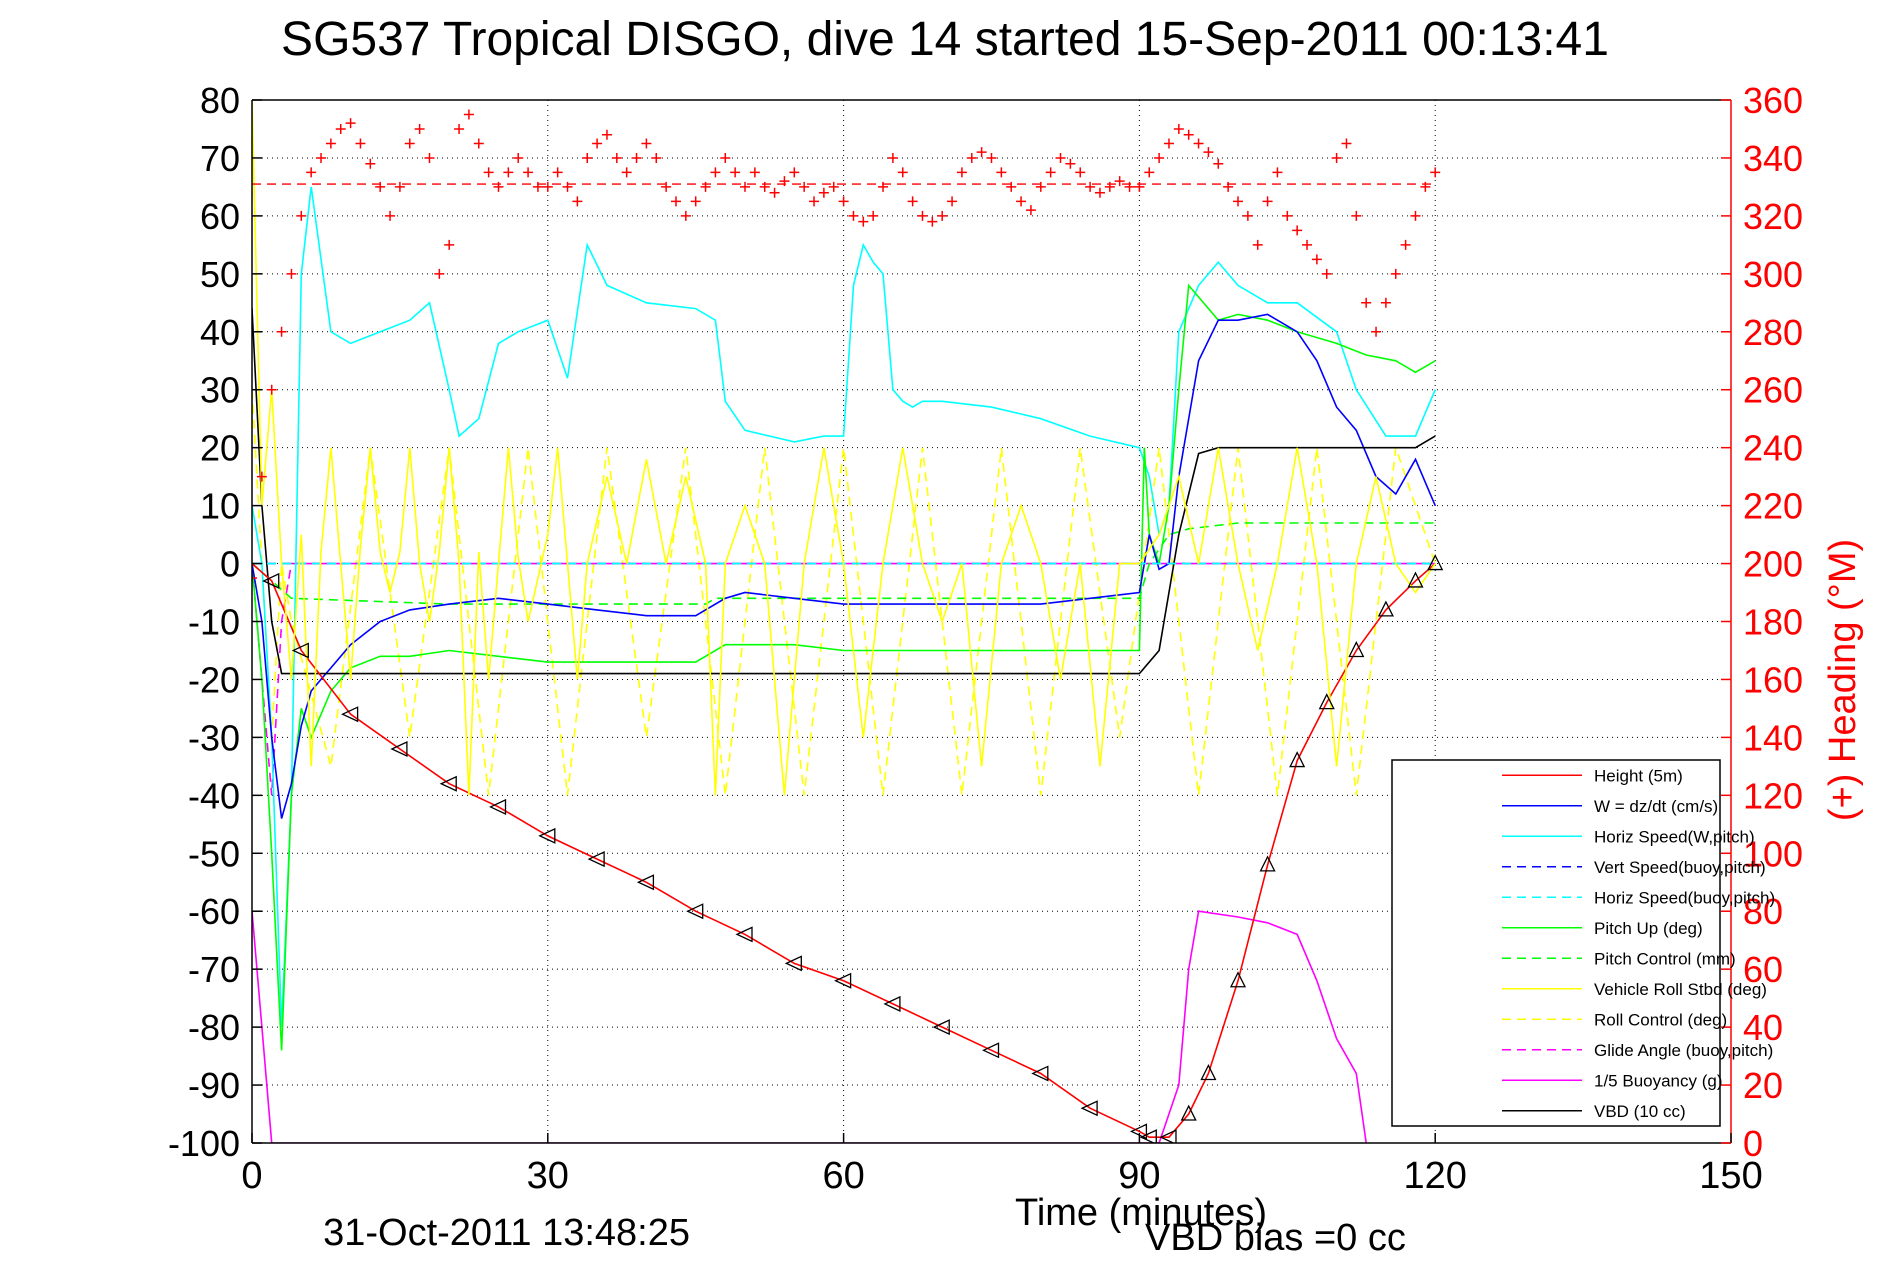  I want to click on footer-timestamp: 31-Oct-2011 13:48:25, so click(506, 1233).